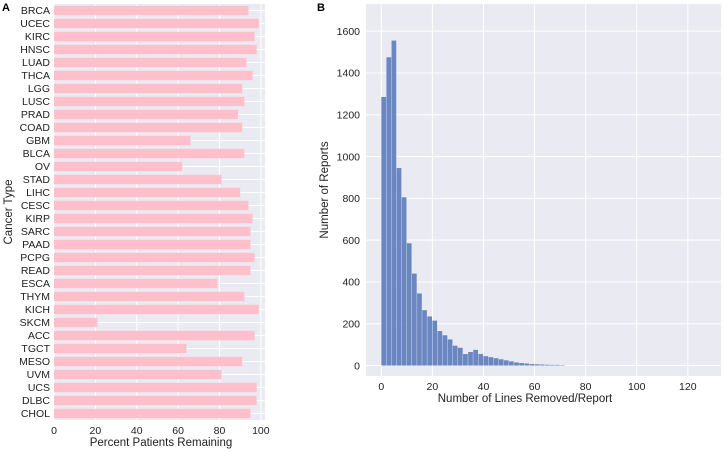  What do you see at coordinates (484, 387) in the screenshot?
I see `x-tick-label-b: 40` at bounding box center [484, 387].